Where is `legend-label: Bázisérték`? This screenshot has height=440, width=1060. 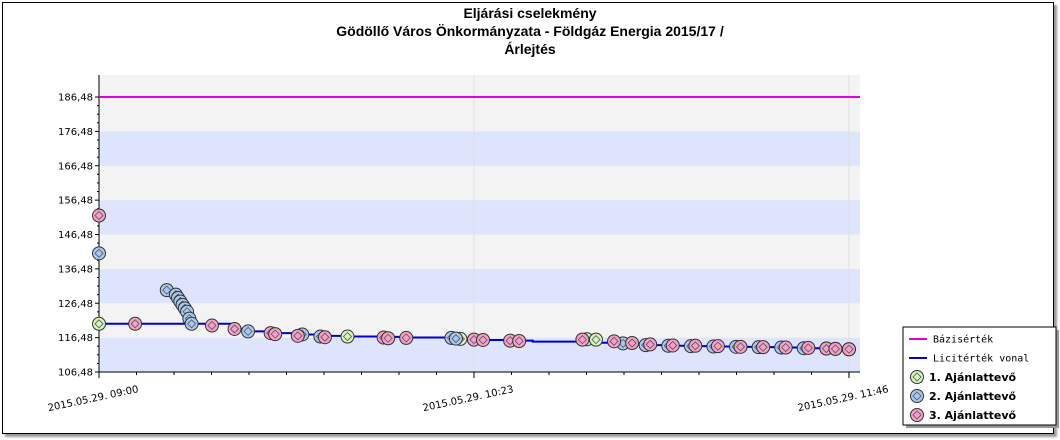
legend-label: Bázisérték is located at coordinates (963, 340).